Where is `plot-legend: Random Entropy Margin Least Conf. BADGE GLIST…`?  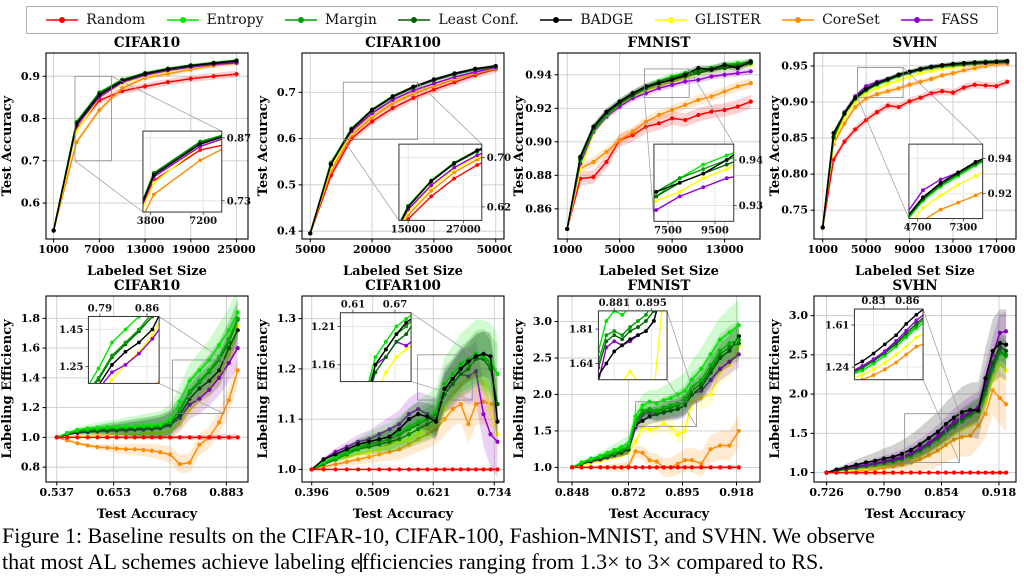
plot-legend: Random Entropy Margin Least Conf. BADGE GLIST… is located at coordinates (512, 20).